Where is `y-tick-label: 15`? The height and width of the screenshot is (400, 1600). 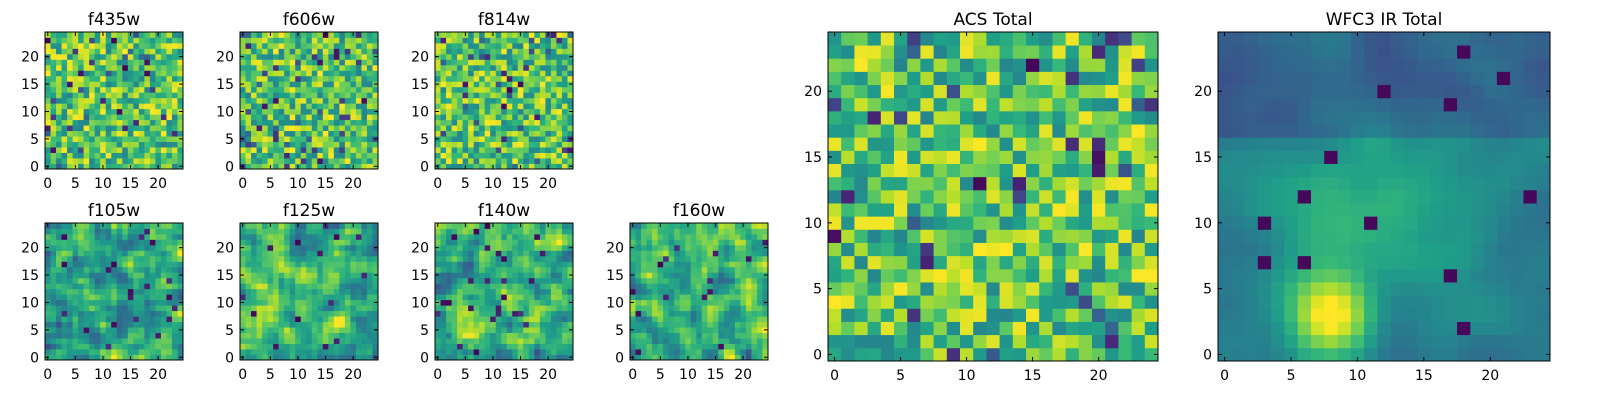 y-tick-label: 15 is located at coordinates (30, 276).